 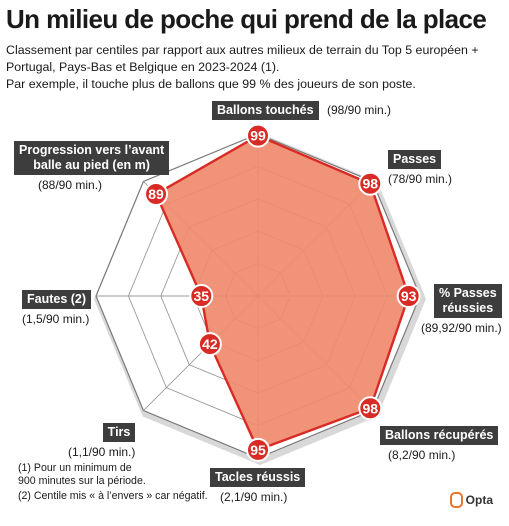 I want to click on axis-label-ballons-touches: Ballons touchés (98/90 min.), so click(x=301, y=110).